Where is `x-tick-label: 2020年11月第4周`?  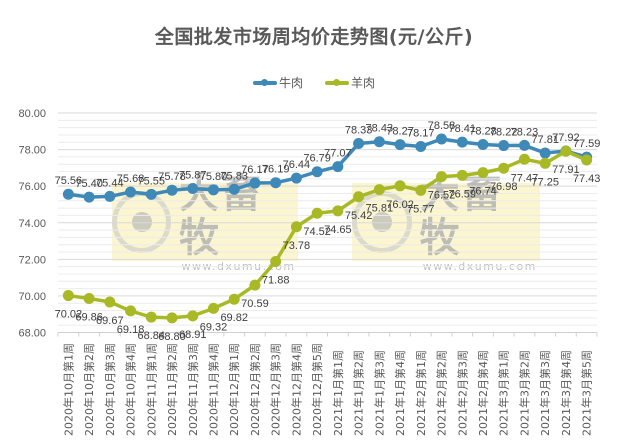
x-tick-label: 2020年11月第4周 is located at coordinates (213, 389).